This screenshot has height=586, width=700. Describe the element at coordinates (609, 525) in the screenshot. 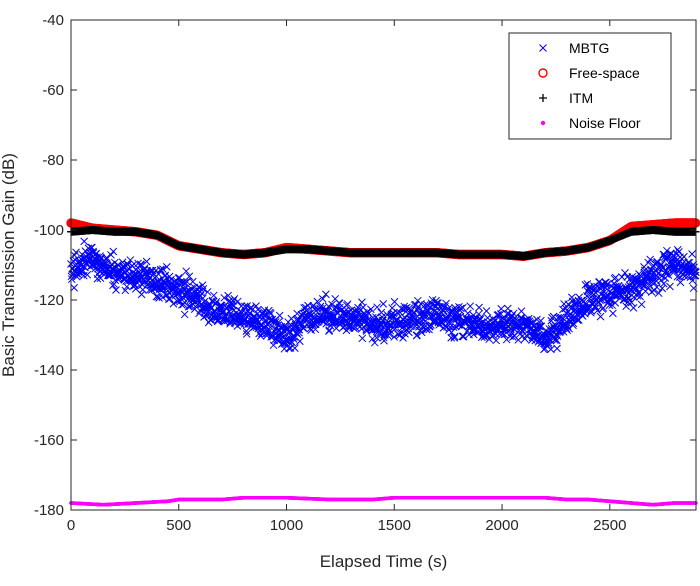

I see `x-tick-label: 2500` at that location.